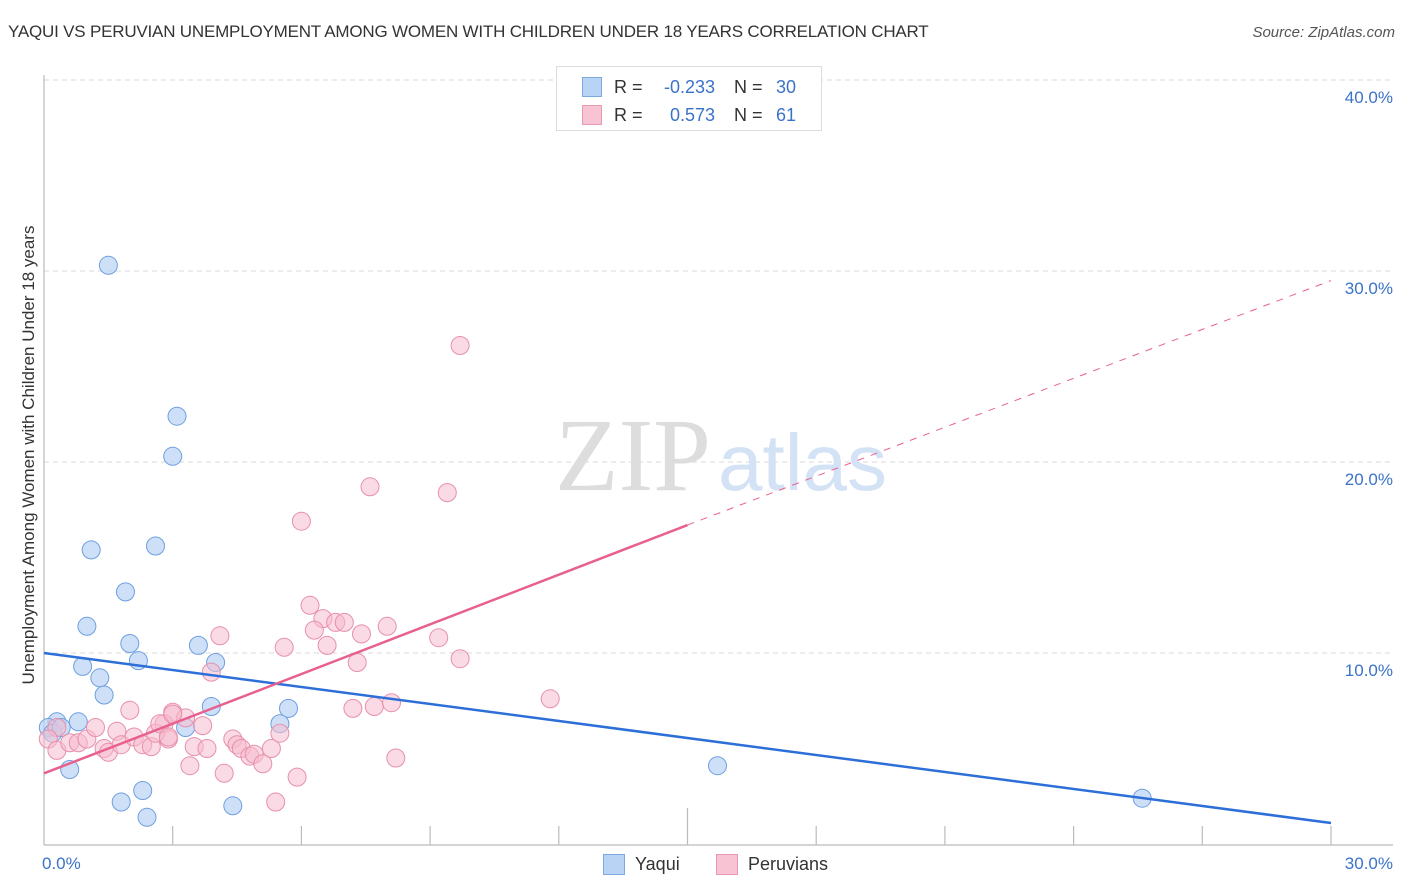  I want to click on legend-row-yaqui: R = -0.233 N = 30, so click(689, 87).